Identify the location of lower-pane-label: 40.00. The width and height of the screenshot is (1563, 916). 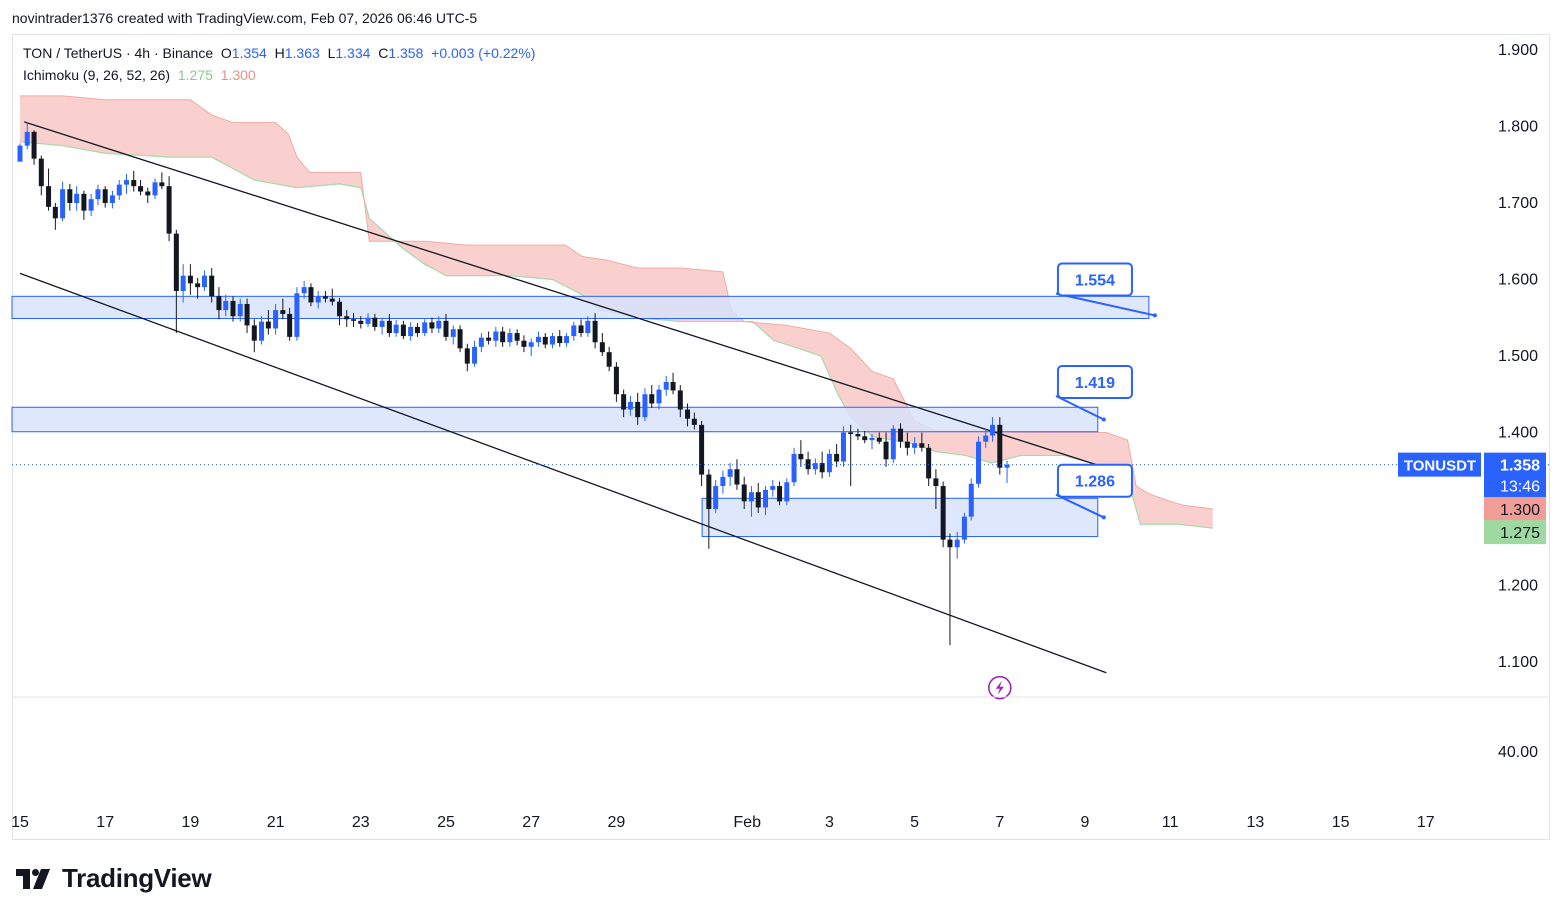
(1518, 752).